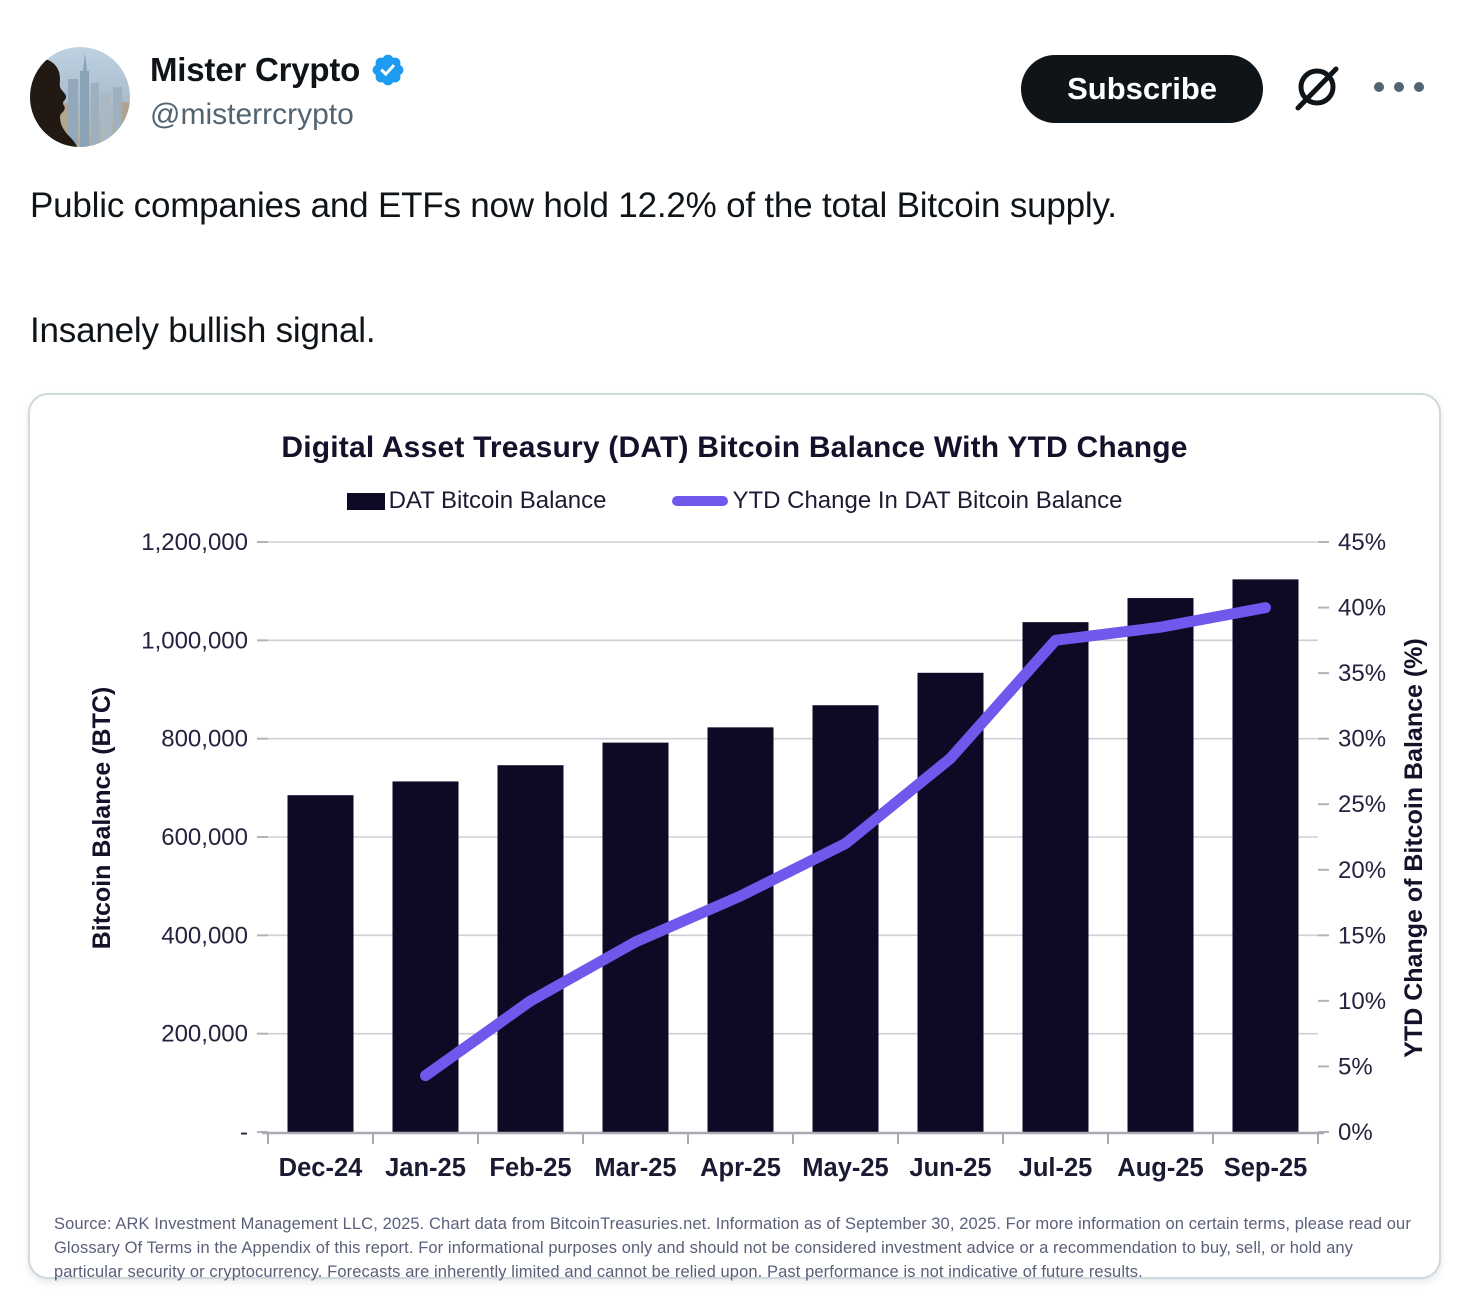 Image resolution: width=1469 pixels, height=1306 pixels. What do you see at coordinates (102, 818) in the screenshot?
I see `svg-text: Bitcoin Balance (BTC)` at bounding box center [102, 818].